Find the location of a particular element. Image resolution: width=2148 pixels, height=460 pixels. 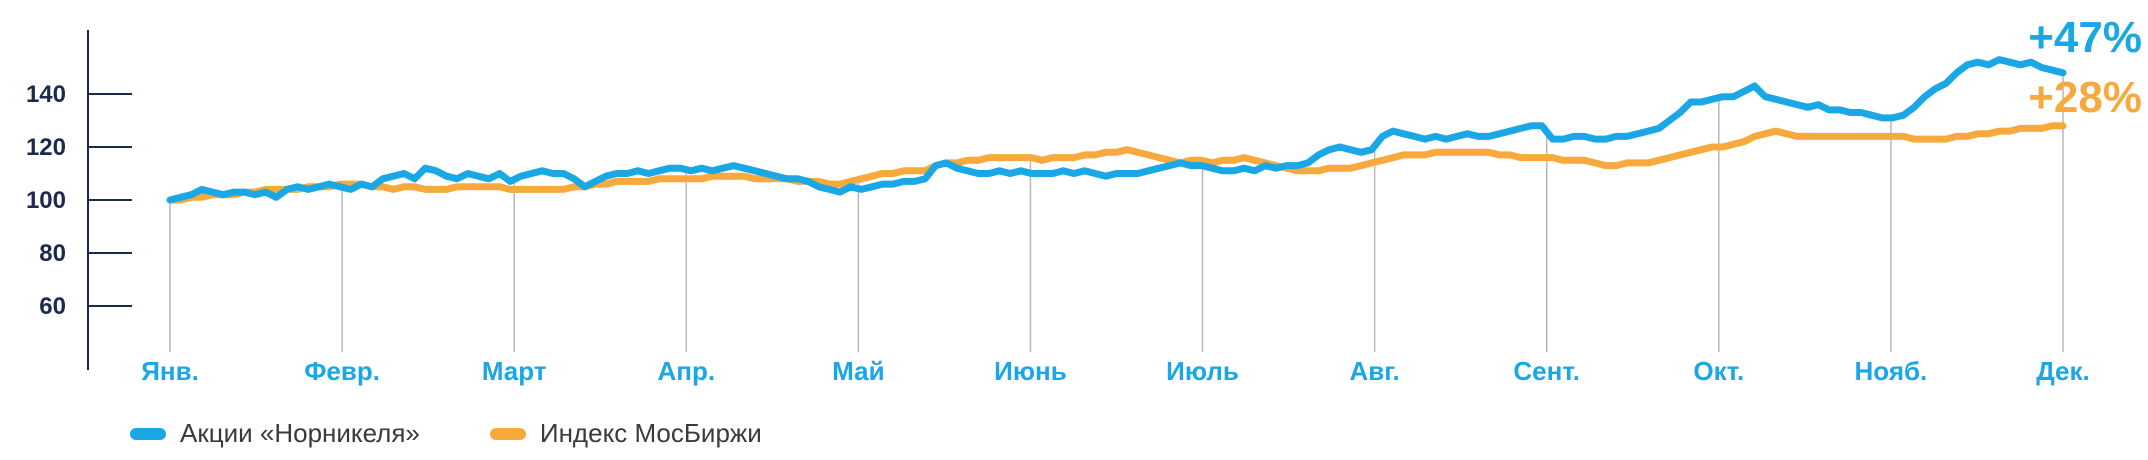

legend: Акции «Норникеля» Индекс МосБиржи is located at coordinates (446, 433).